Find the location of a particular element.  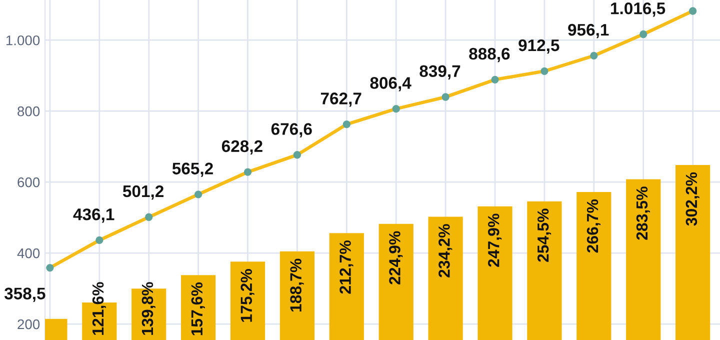

data-label: 762,7 is located at coordinates (341, 99).